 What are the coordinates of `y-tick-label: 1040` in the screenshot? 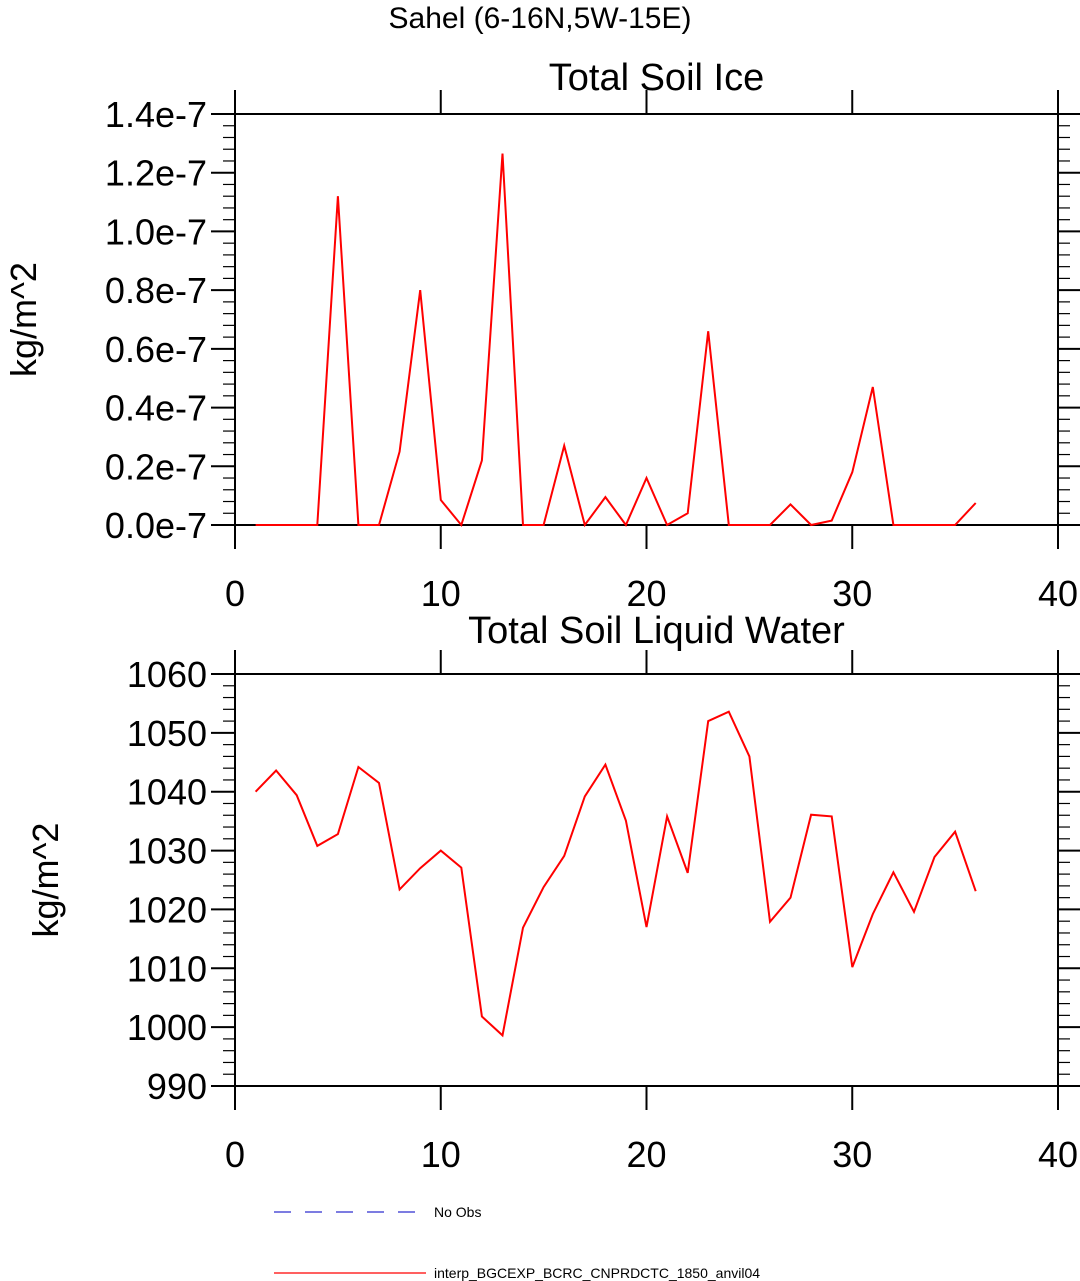 It's located at (167, 792).